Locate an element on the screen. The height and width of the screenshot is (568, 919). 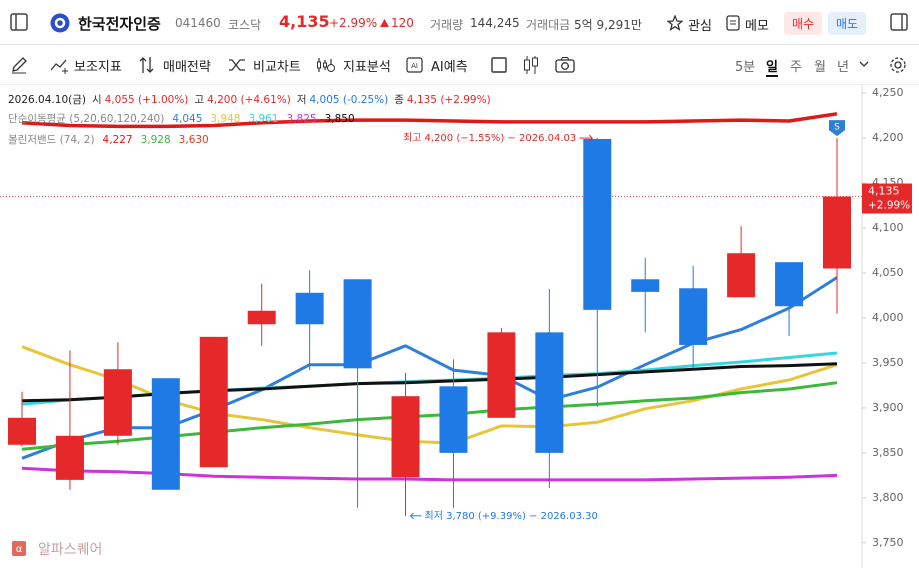
watermark: 알파스퀘어 is located at coordinates (70, 550).